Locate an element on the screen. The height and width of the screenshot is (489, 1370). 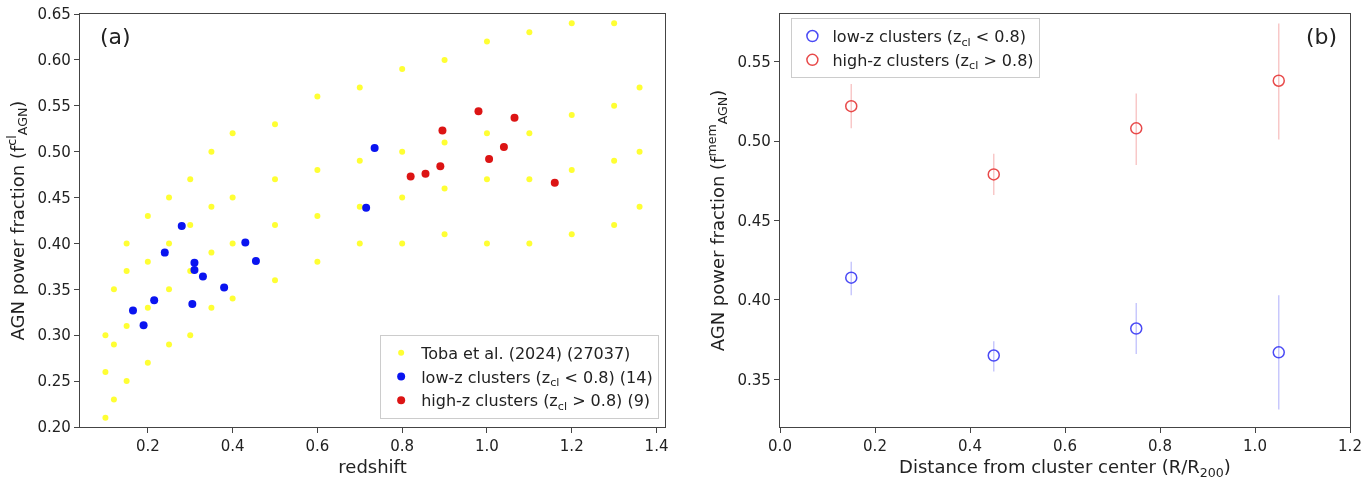
x-tick-label: 1.4 is located at coordinates (656, 446).